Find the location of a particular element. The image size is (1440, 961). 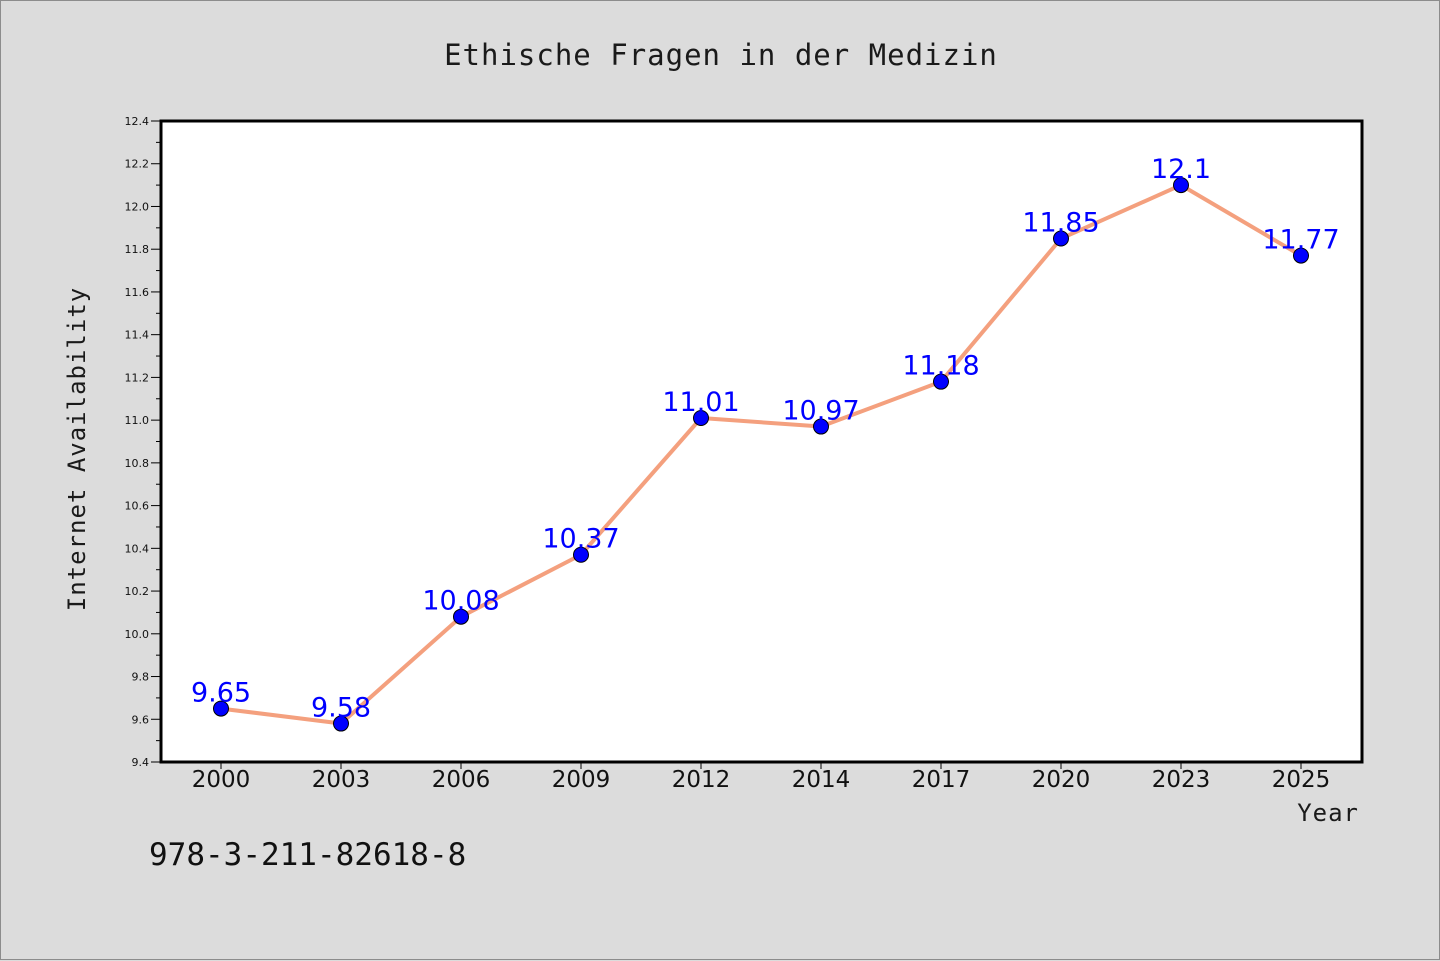

data-point-2020 is located at coordinates (1061, 238).